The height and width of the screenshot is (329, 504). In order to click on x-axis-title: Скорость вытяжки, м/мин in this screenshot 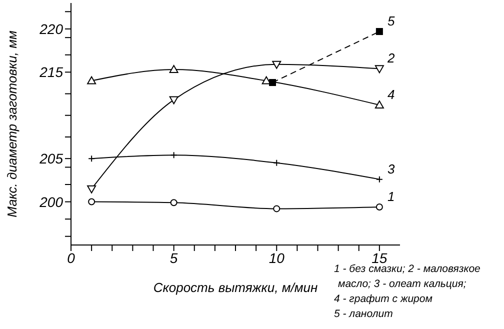, I will do `click(235, 287)`.